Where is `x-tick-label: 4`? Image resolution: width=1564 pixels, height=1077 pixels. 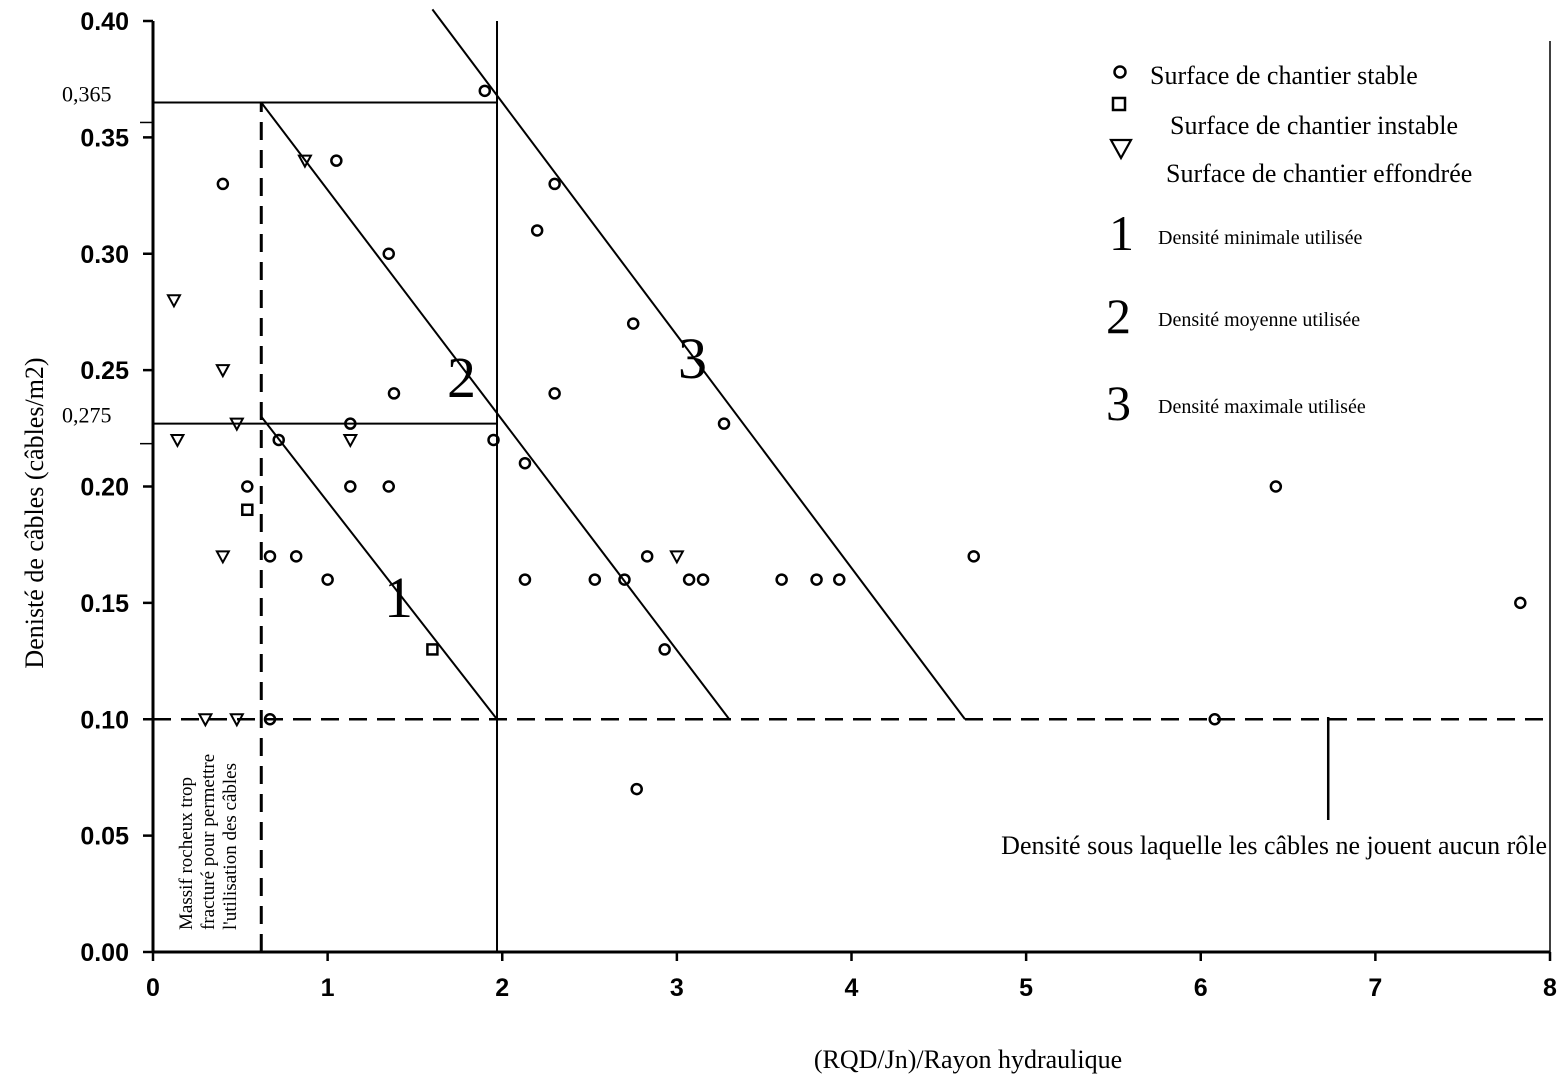 x-tick-label: 4 is located at coordinates (852, 988).